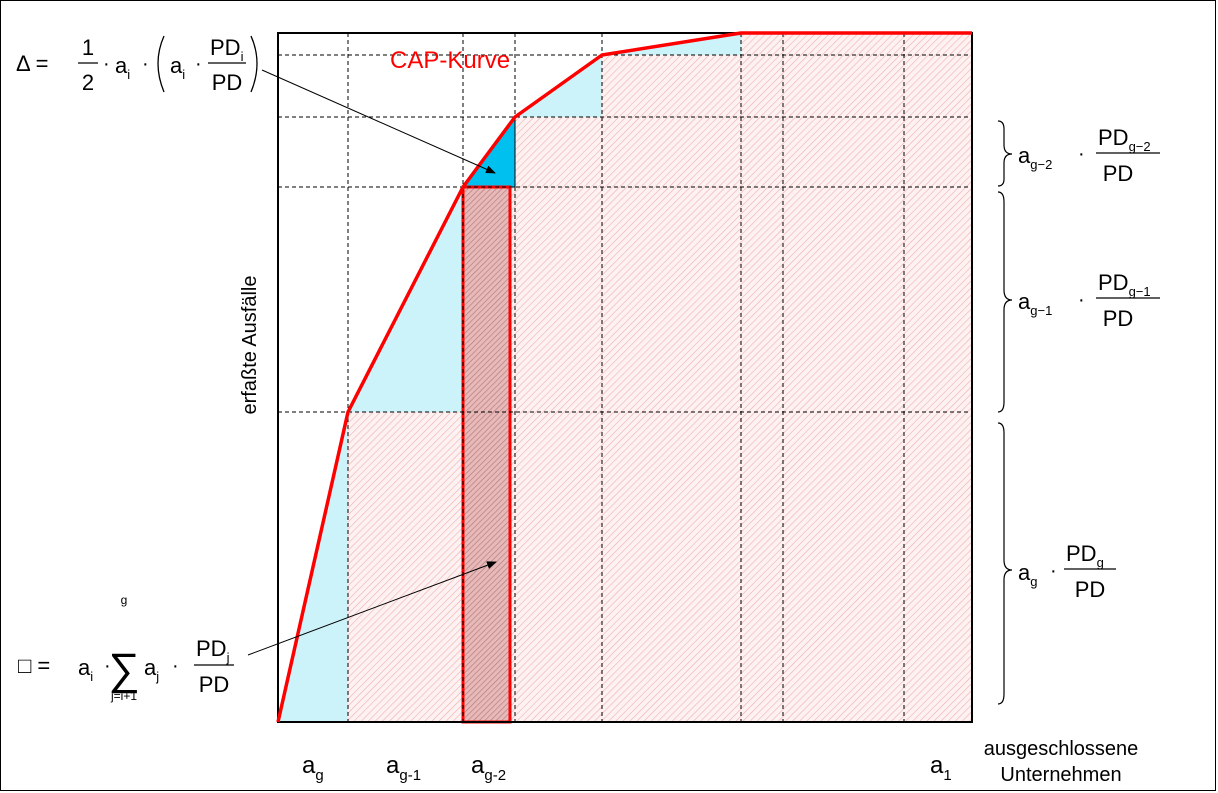 The width and height of the screenshot is (1218, 793). What do you see at coordinates (1085, 555) in the screenshot?
I see `svg-text: PDg` at bounding box center [1085, 555].